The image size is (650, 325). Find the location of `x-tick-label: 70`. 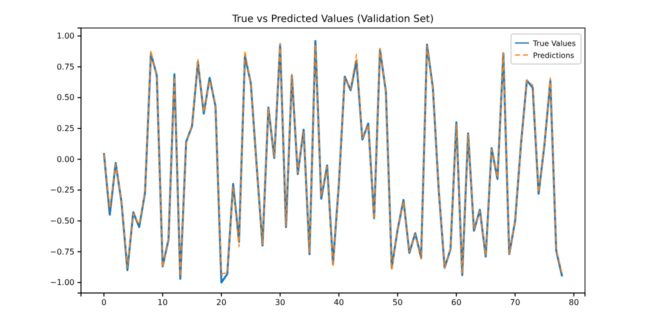

x-tick-label: 70 is located at coordinates (515, 303).